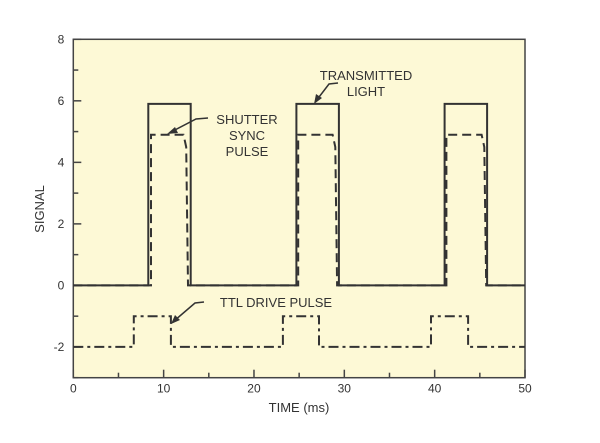  Describe the element at coordinates (246, 119) in the screenshot. I see `annotation-text: SHUTTER` at that location.